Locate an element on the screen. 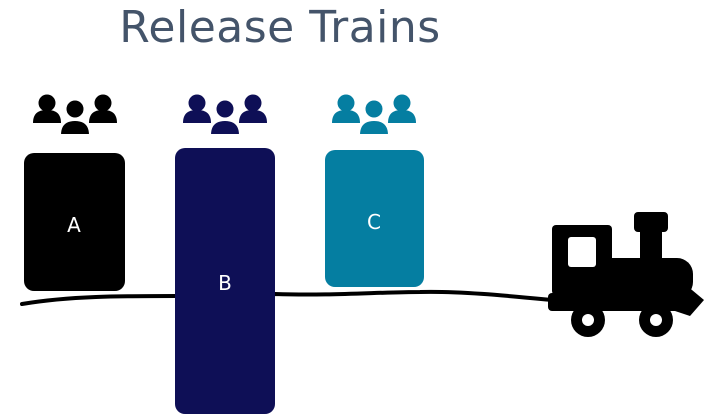  track-line is located at coordinates (287, 297).